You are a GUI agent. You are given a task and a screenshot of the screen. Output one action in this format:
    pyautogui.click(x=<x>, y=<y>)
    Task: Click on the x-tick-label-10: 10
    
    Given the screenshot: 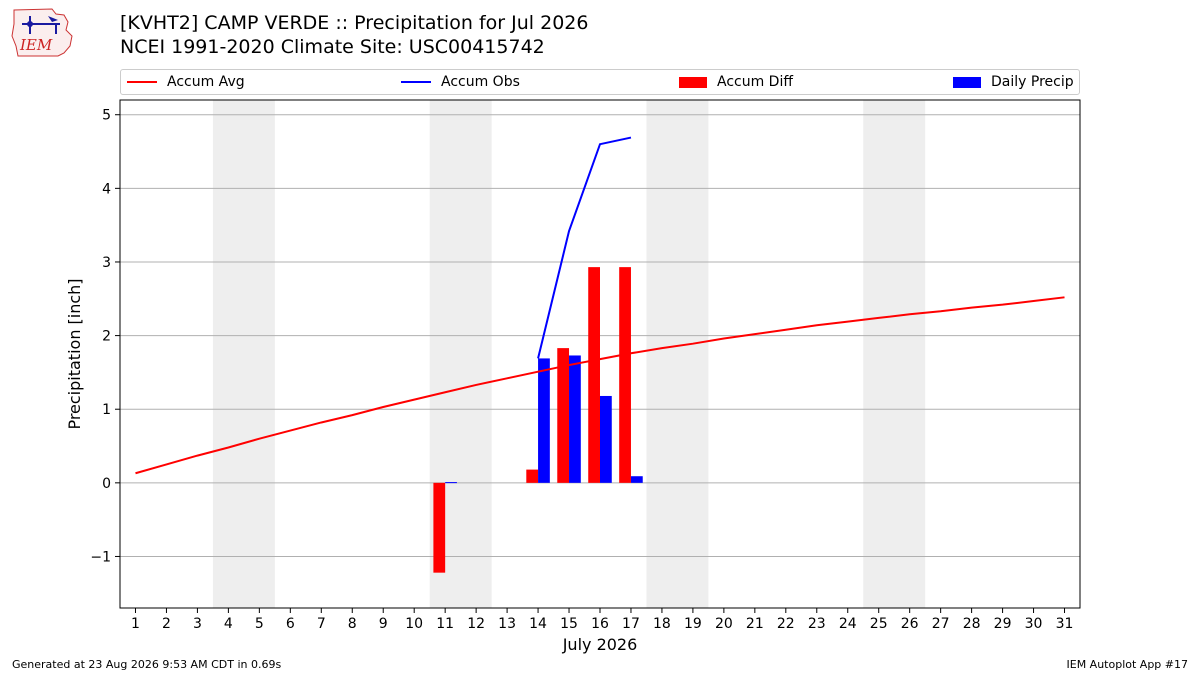 What is the action you would take?
    pyautogui.click(x=414, y=624)
    